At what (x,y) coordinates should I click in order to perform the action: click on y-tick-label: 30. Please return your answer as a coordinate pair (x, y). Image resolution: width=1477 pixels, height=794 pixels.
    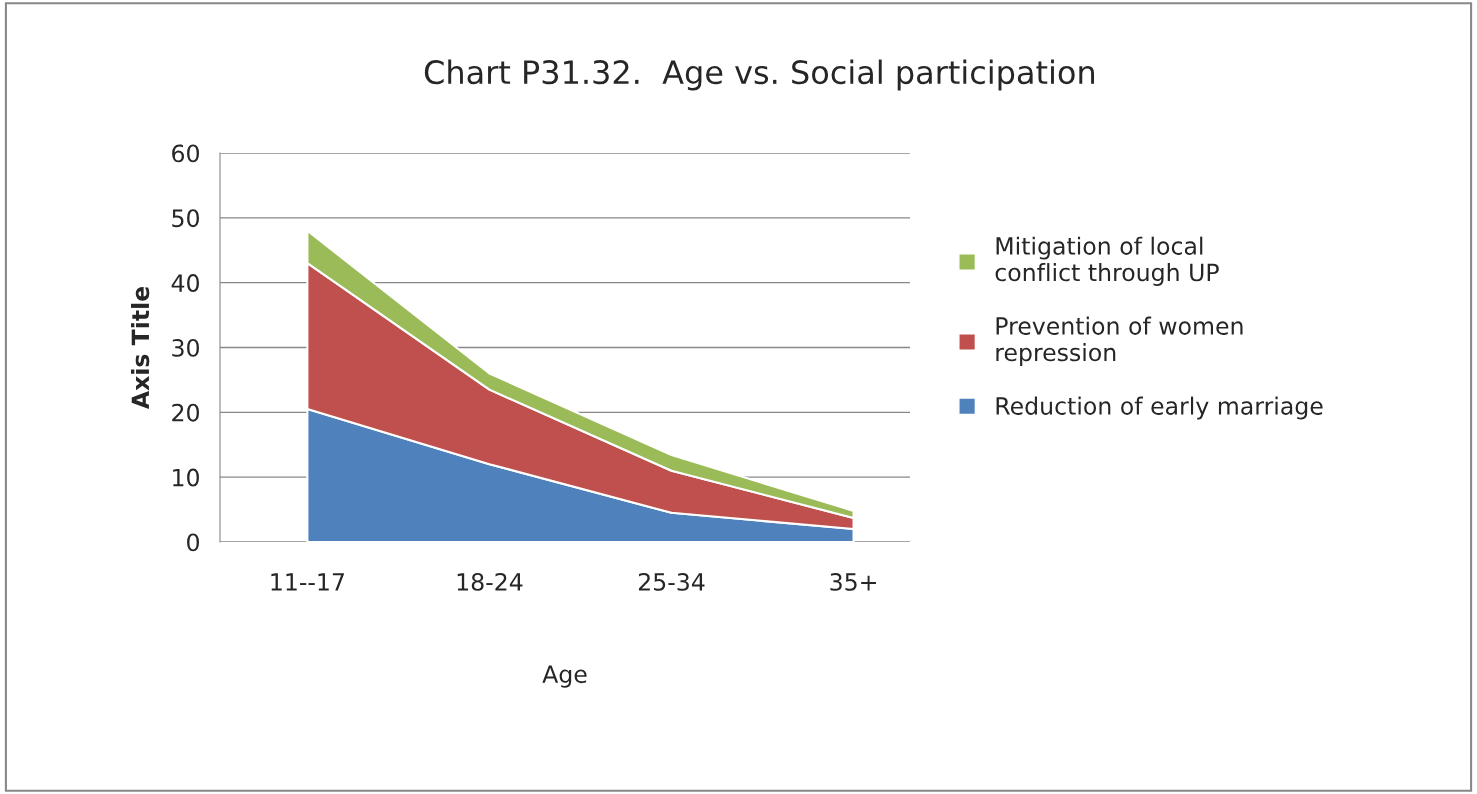
    Looking at the image, I should click on (185, 347).